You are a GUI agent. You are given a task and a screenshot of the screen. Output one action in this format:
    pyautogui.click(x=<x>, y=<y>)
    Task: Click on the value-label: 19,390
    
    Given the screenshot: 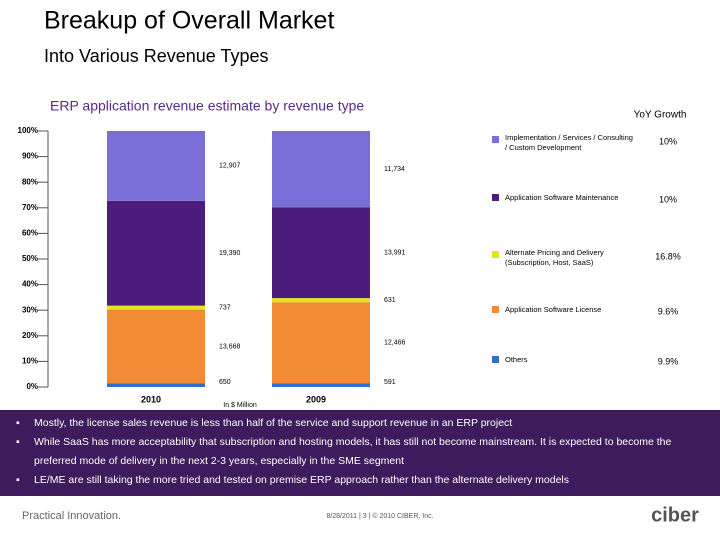 What is the action you would take?
    pyautogui.click(x=230, y=253)
    